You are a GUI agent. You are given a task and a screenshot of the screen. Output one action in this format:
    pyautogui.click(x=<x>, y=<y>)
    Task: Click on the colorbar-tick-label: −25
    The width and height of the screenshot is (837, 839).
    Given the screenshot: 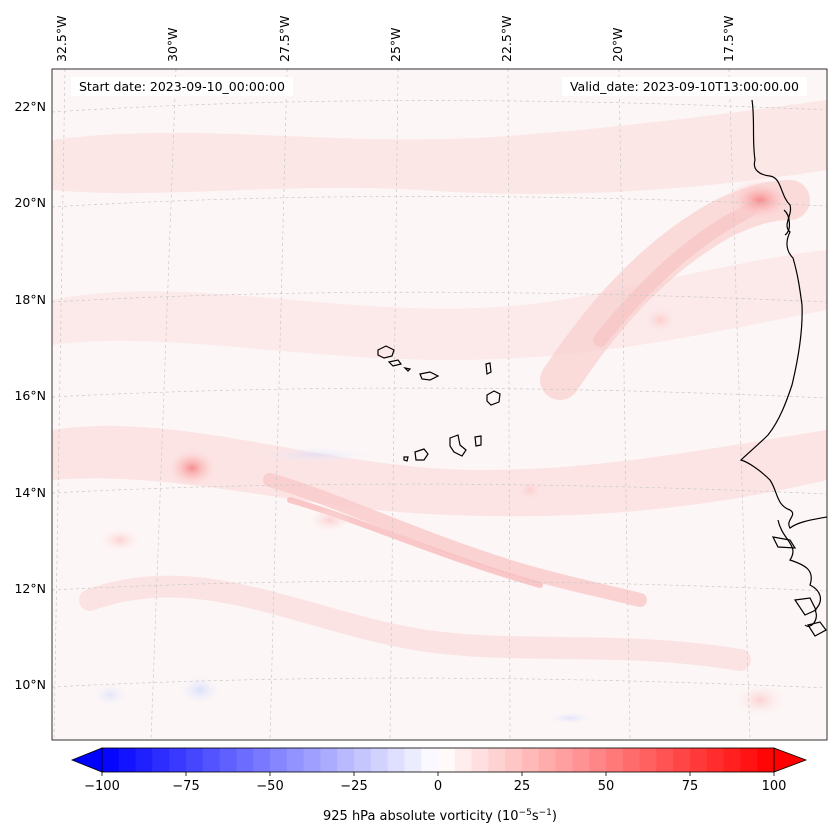 What is the action you would take?
    pyautogui.click(x=353, y=786)
    